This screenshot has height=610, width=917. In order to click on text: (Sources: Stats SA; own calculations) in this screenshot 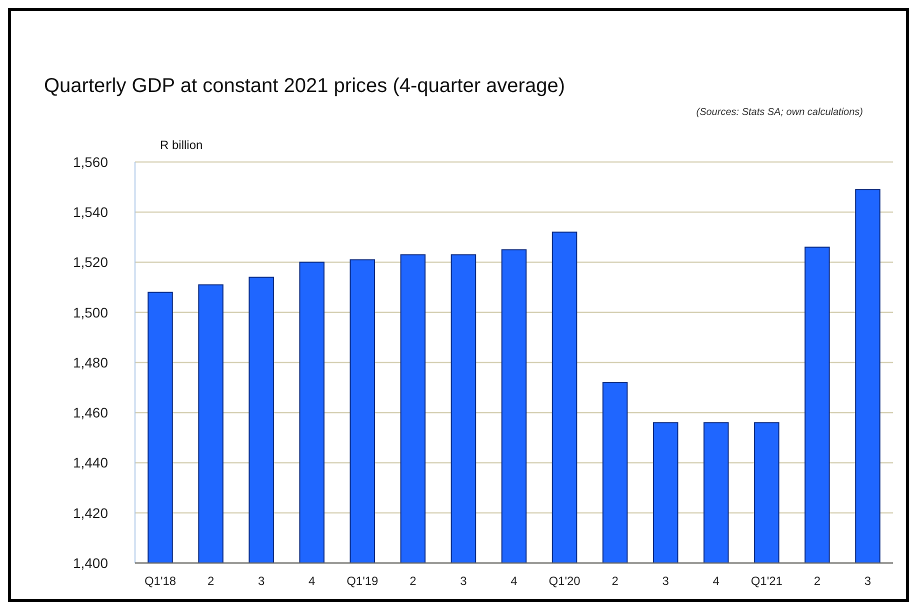, I will do `click(779, 112)`.